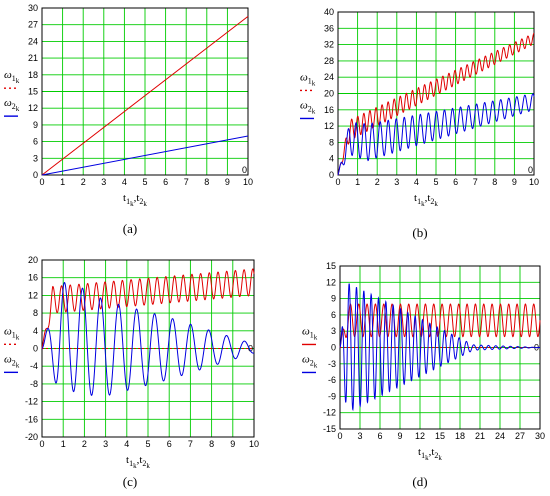 This screenshot has height=496, width=550. What do you see at coordinates (420, 436) in the screenshot?
I see `x-tick-label: 12` at bounding box center [420, 436].